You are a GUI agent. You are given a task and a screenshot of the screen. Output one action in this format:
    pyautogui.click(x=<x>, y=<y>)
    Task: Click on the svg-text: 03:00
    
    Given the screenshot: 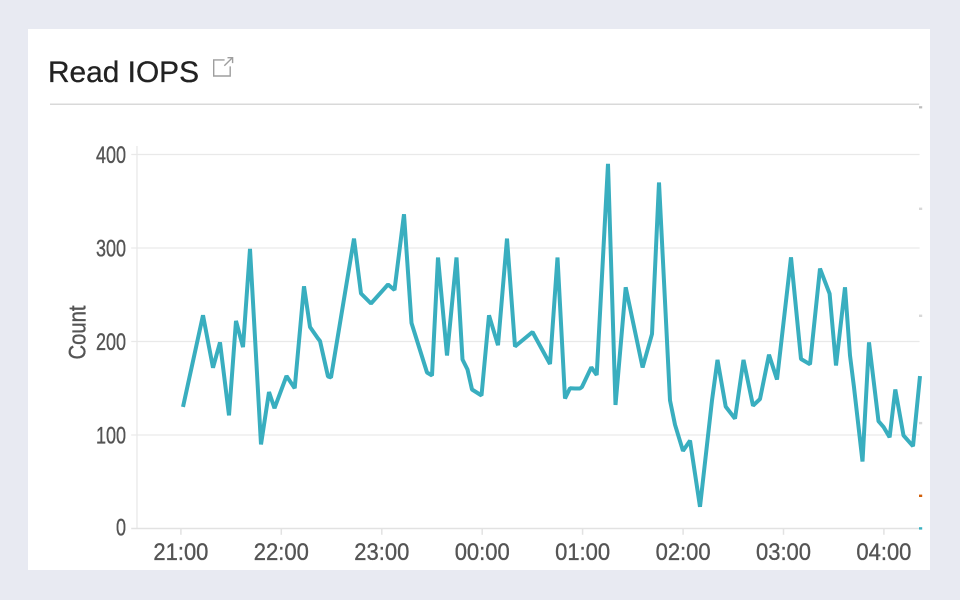 What is the action you would take?
    pyautogui.click(x=783, y=552)
    